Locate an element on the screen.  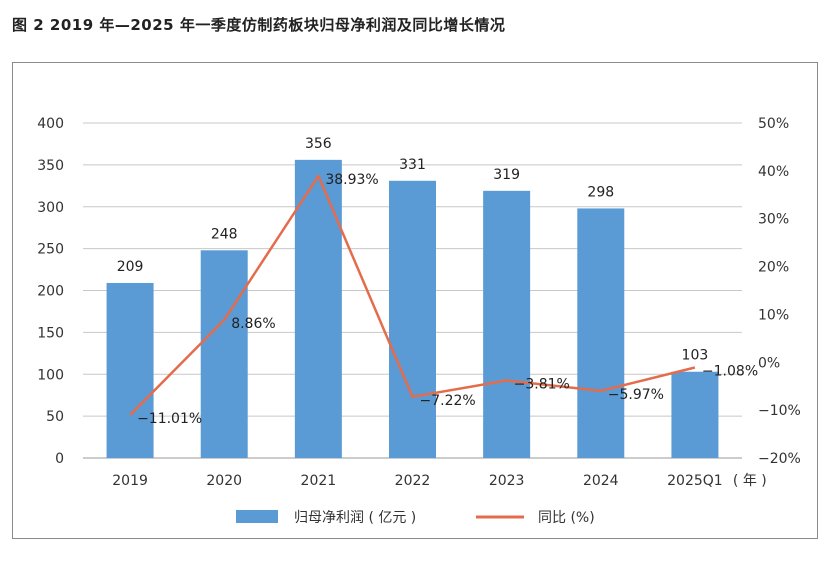
left-axis-ticks: 0 50 100 150 200 250 300 350 400 is located at coordinates (50, 291).